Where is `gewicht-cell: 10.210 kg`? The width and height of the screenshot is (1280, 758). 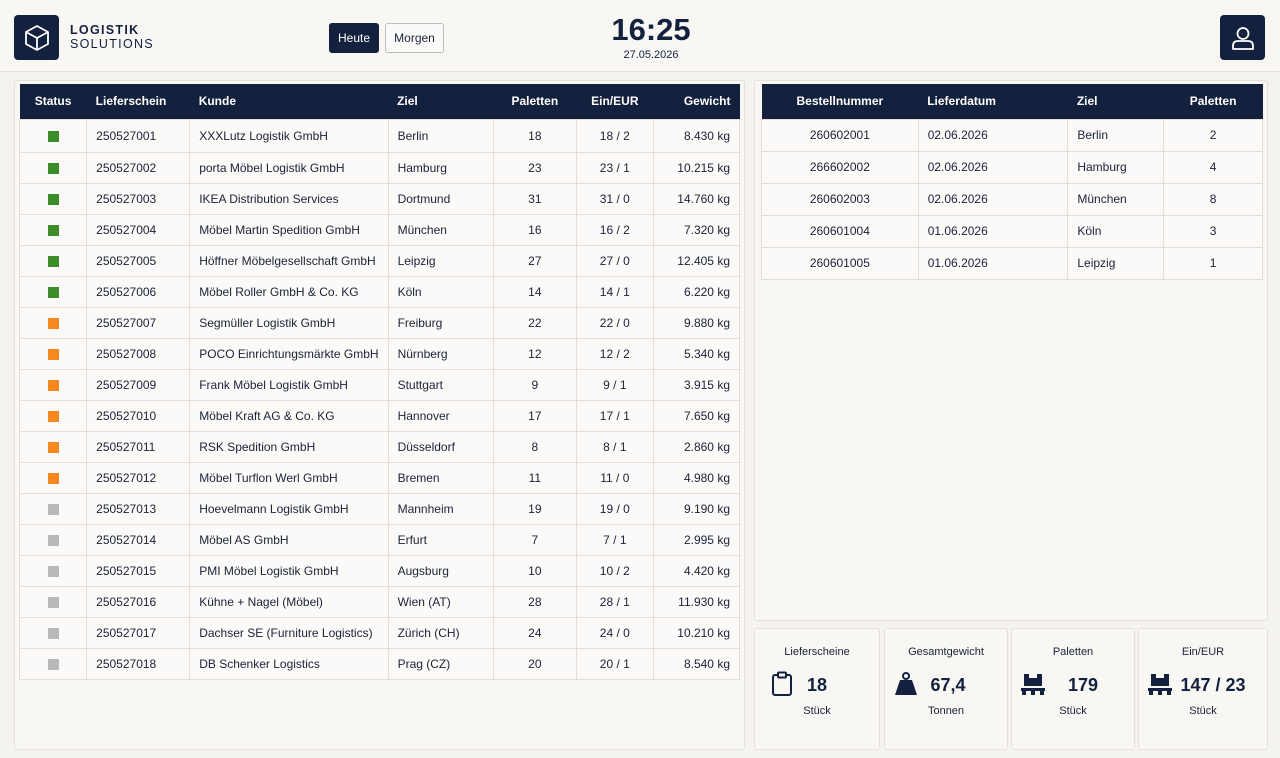 gewicht-cell: 10.210 kg is located at coordinates (696, 632).